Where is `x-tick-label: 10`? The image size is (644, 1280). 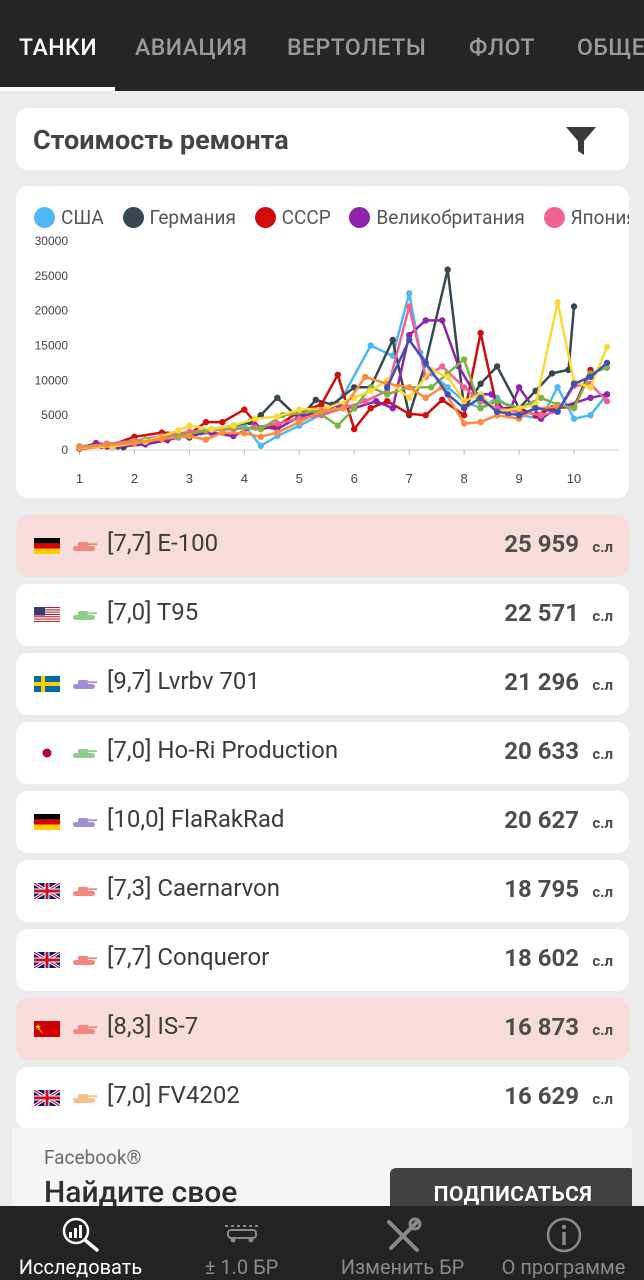
x-tick-label: 10 is located at coordinates (574, 478).